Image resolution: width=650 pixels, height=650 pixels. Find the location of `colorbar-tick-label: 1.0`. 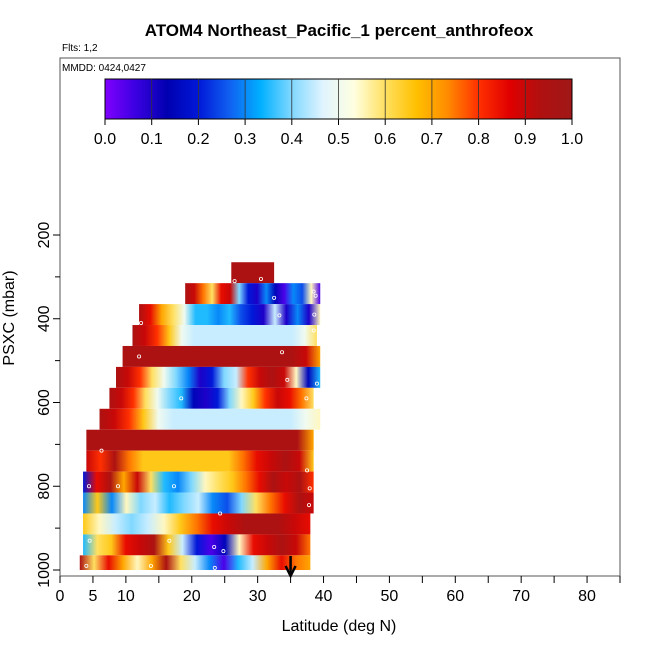

colorbar-tick-label: 1.0 is located at coordinates (572, 139).